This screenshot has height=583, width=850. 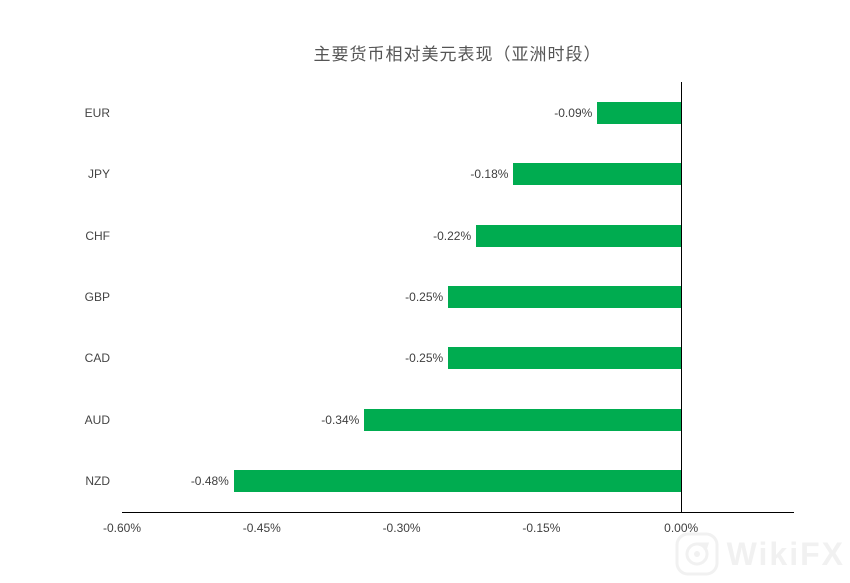 I want to click on category-axis-line, so click(x=458, y=512).